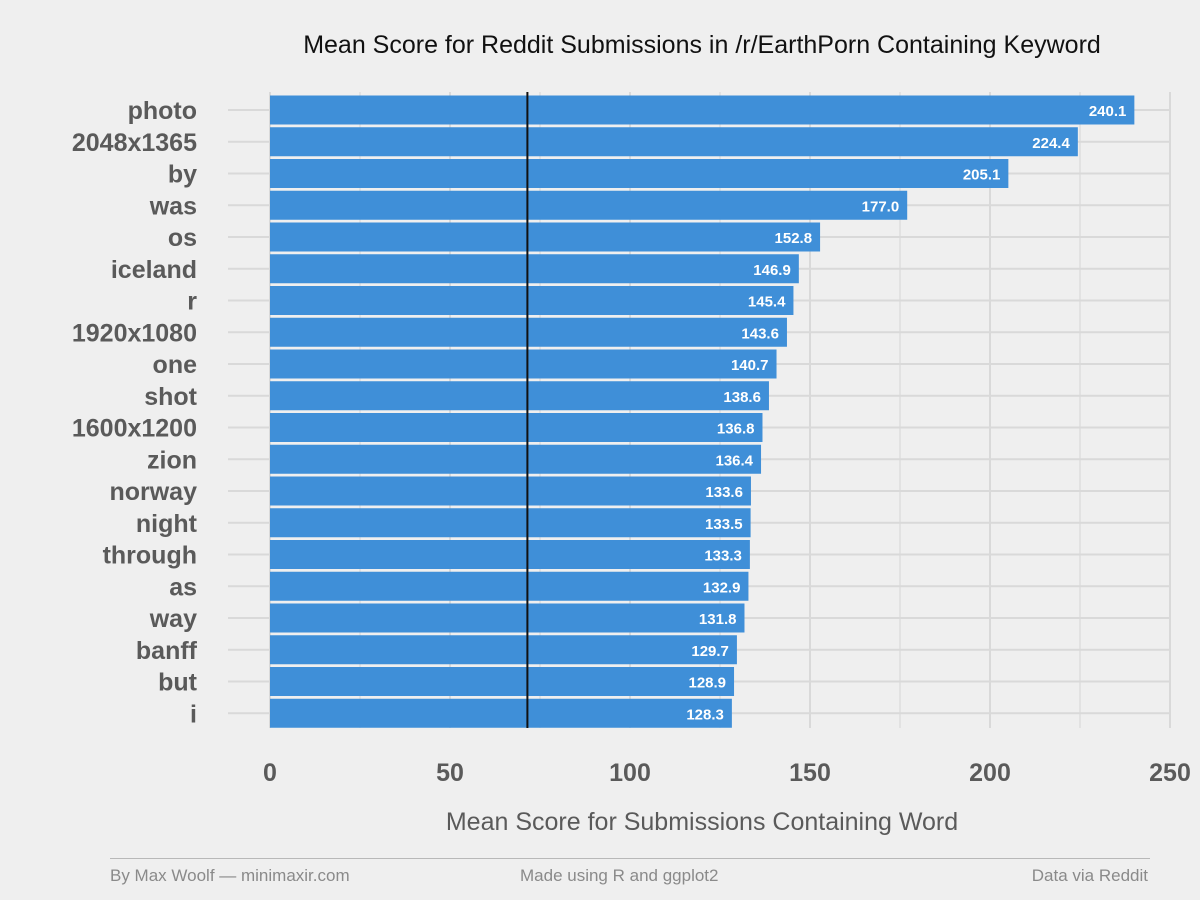 This screenshot has height=900, width=1200. I want to click on x-tick-label: 0, so click(270, 773).